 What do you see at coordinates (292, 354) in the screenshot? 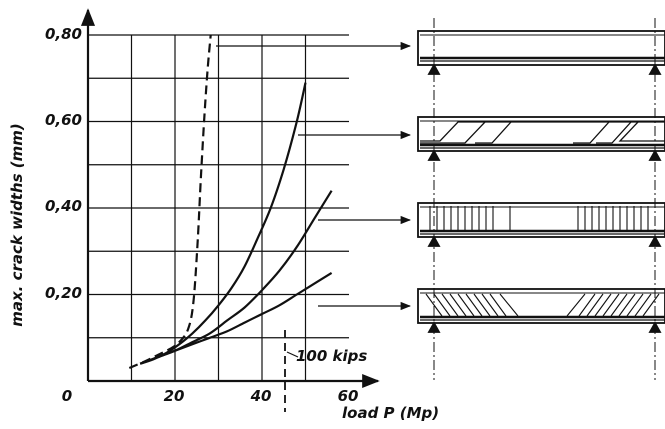
I see `annotation-leader` at bounding box center [292, 354].